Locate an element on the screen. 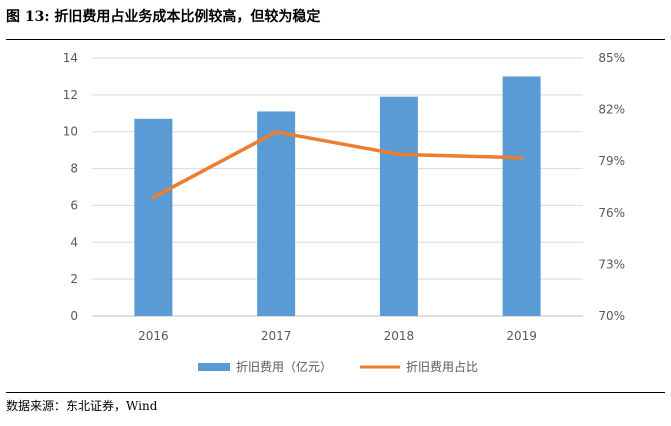  x-tick-label: 2016 is located at coordinates (153, 336).